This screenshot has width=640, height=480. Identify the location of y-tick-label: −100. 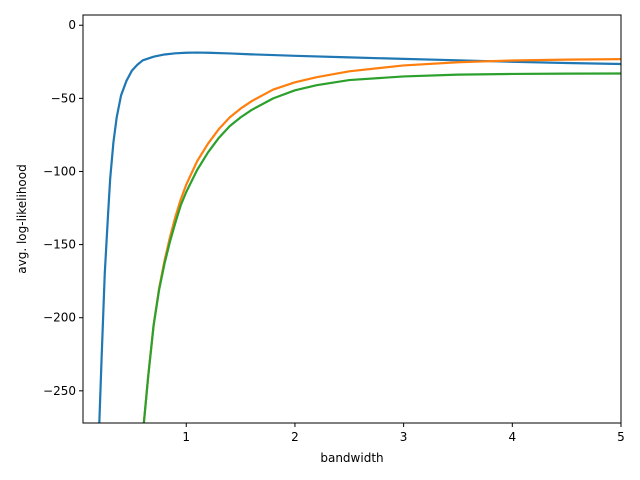
(59, 171).